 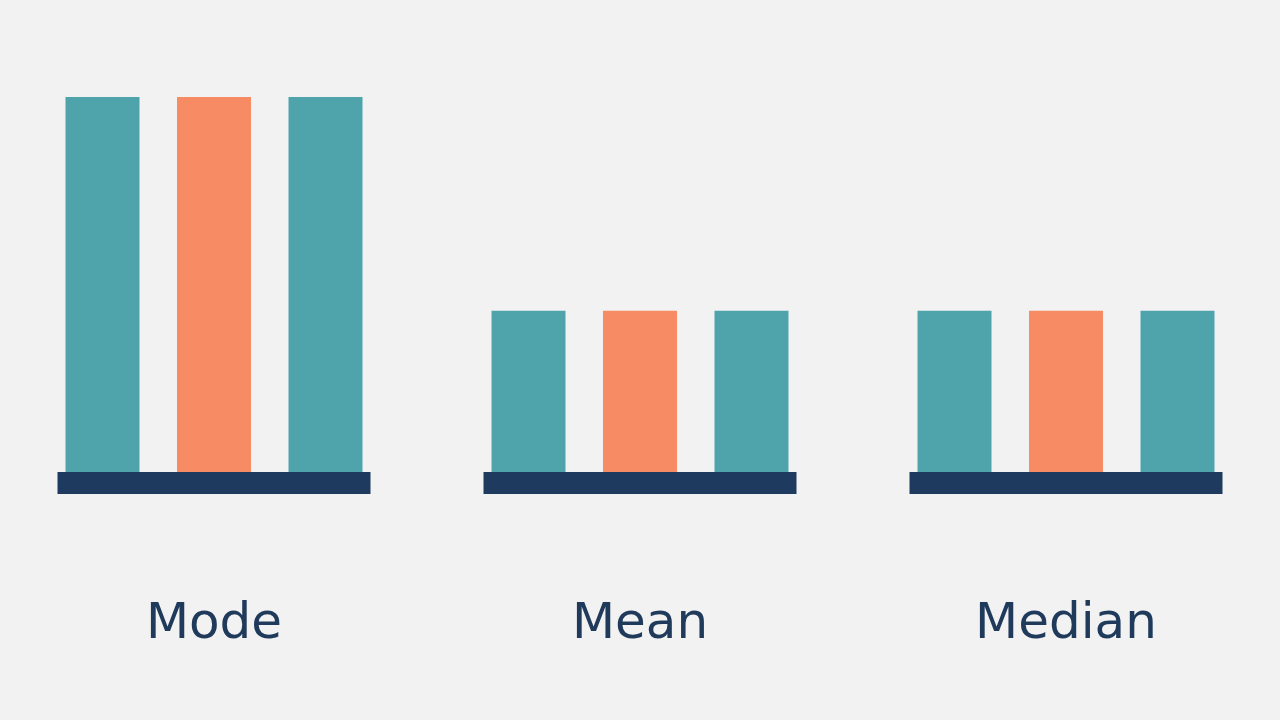 What do you see at coordinates (214, 621) in the screenshot?
I see `x-tick-label: Mode` at bounding box center [214, 621].